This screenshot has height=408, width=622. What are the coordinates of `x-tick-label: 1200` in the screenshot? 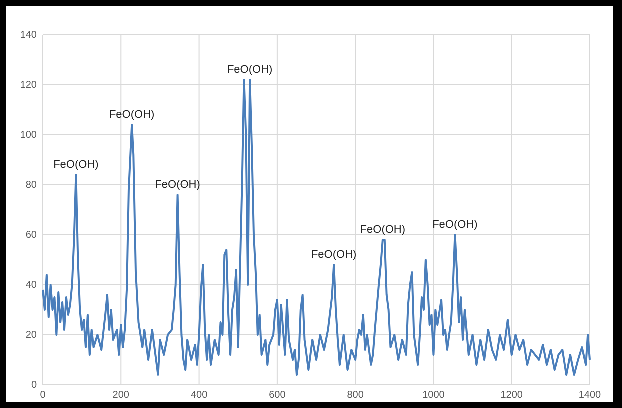 It's located at (512, 396).